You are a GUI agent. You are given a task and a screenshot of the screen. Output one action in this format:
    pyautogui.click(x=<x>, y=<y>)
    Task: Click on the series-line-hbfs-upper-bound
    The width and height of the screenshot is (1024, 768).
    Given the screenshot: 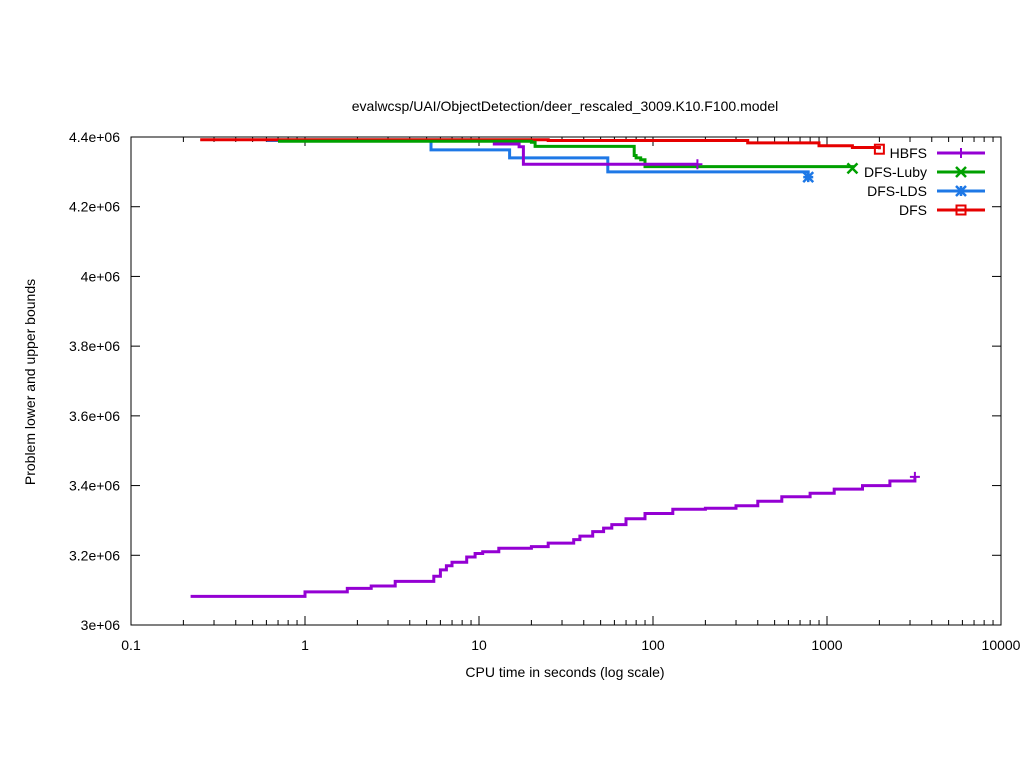 What is the action you would take?
    pyautogui.click(x=595, y=154)
    